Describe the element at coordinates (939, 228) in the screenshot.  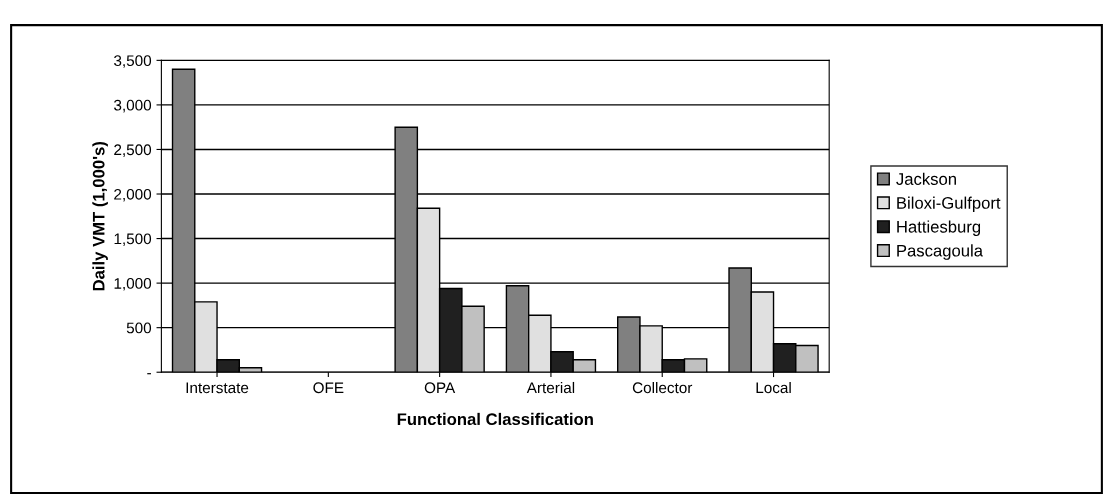
I see `legend-label: Hattiesburg` at that location.